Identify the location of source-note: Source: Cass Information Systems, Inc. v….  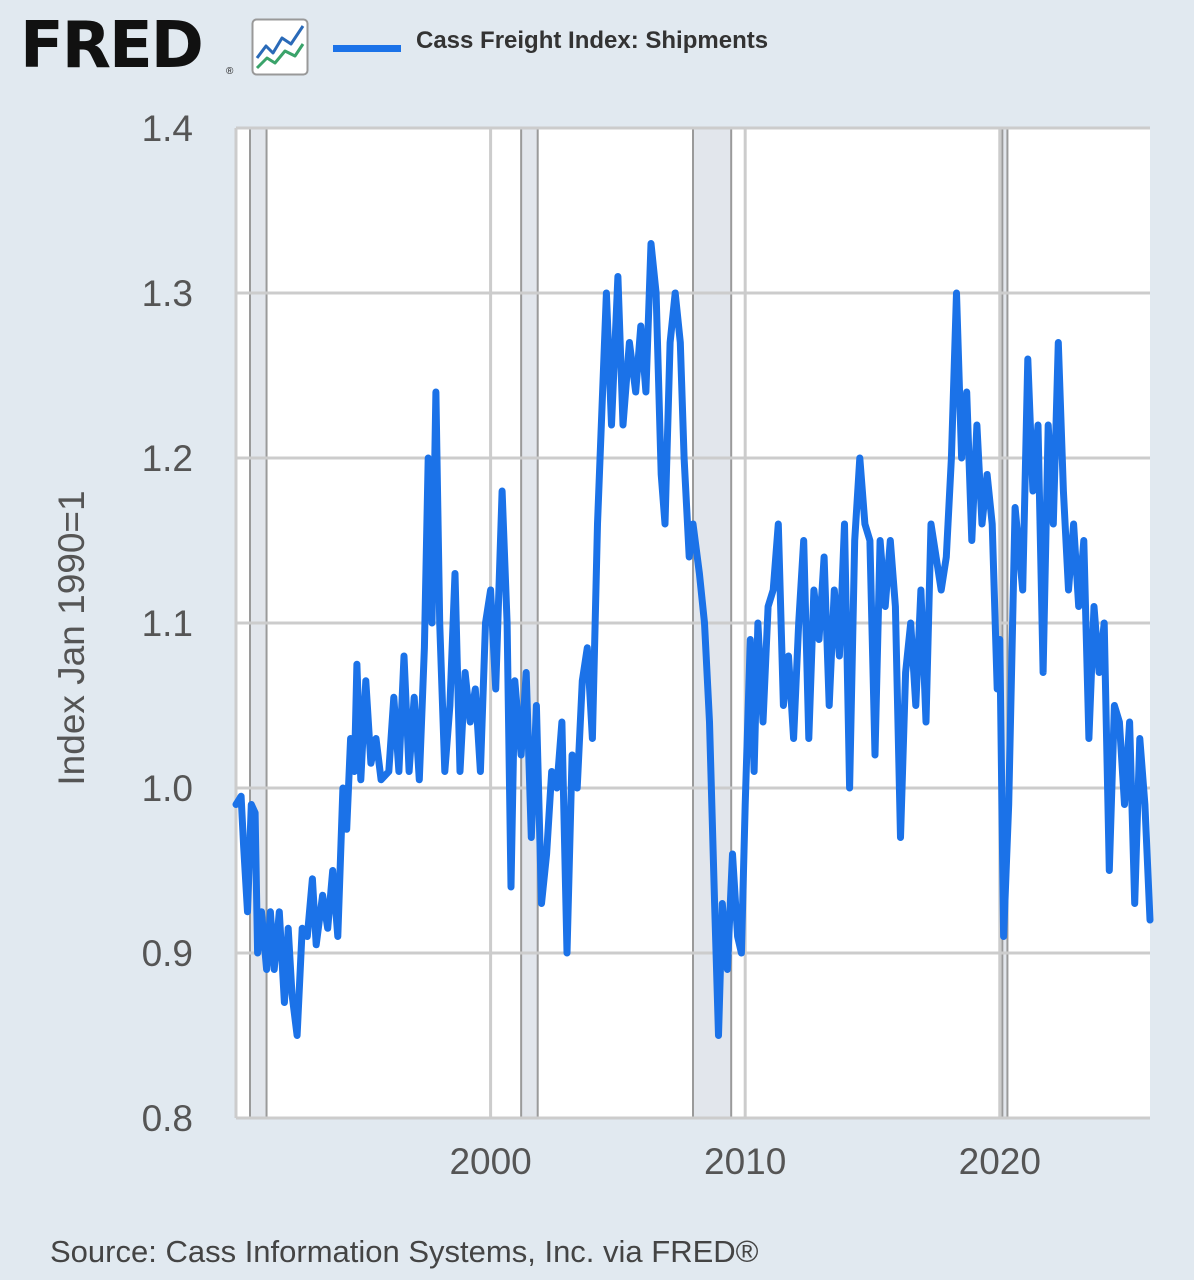
(404, 1251).